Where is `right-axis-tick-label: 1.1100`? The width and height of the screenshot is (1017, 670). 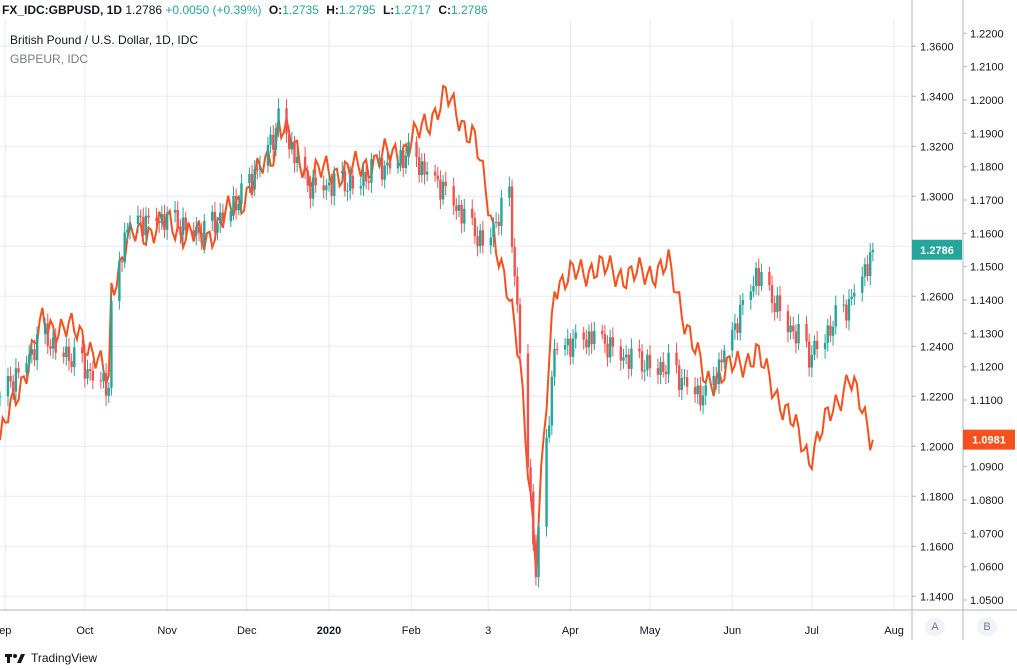 right-axis-tick-label: 1.1100 is located at coordinates (986, 401).